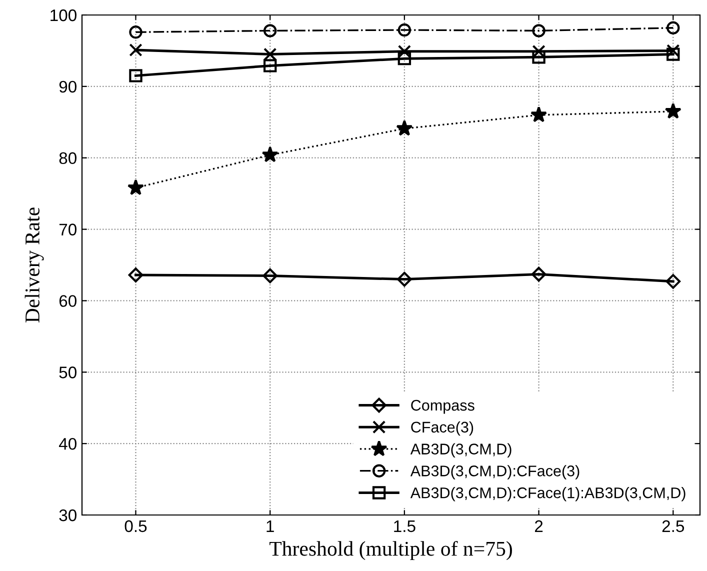  What do you see at coordinates (67, 158) in the screenshot?
I see `y-tick-label: 80` at bounding box center [67, 158].